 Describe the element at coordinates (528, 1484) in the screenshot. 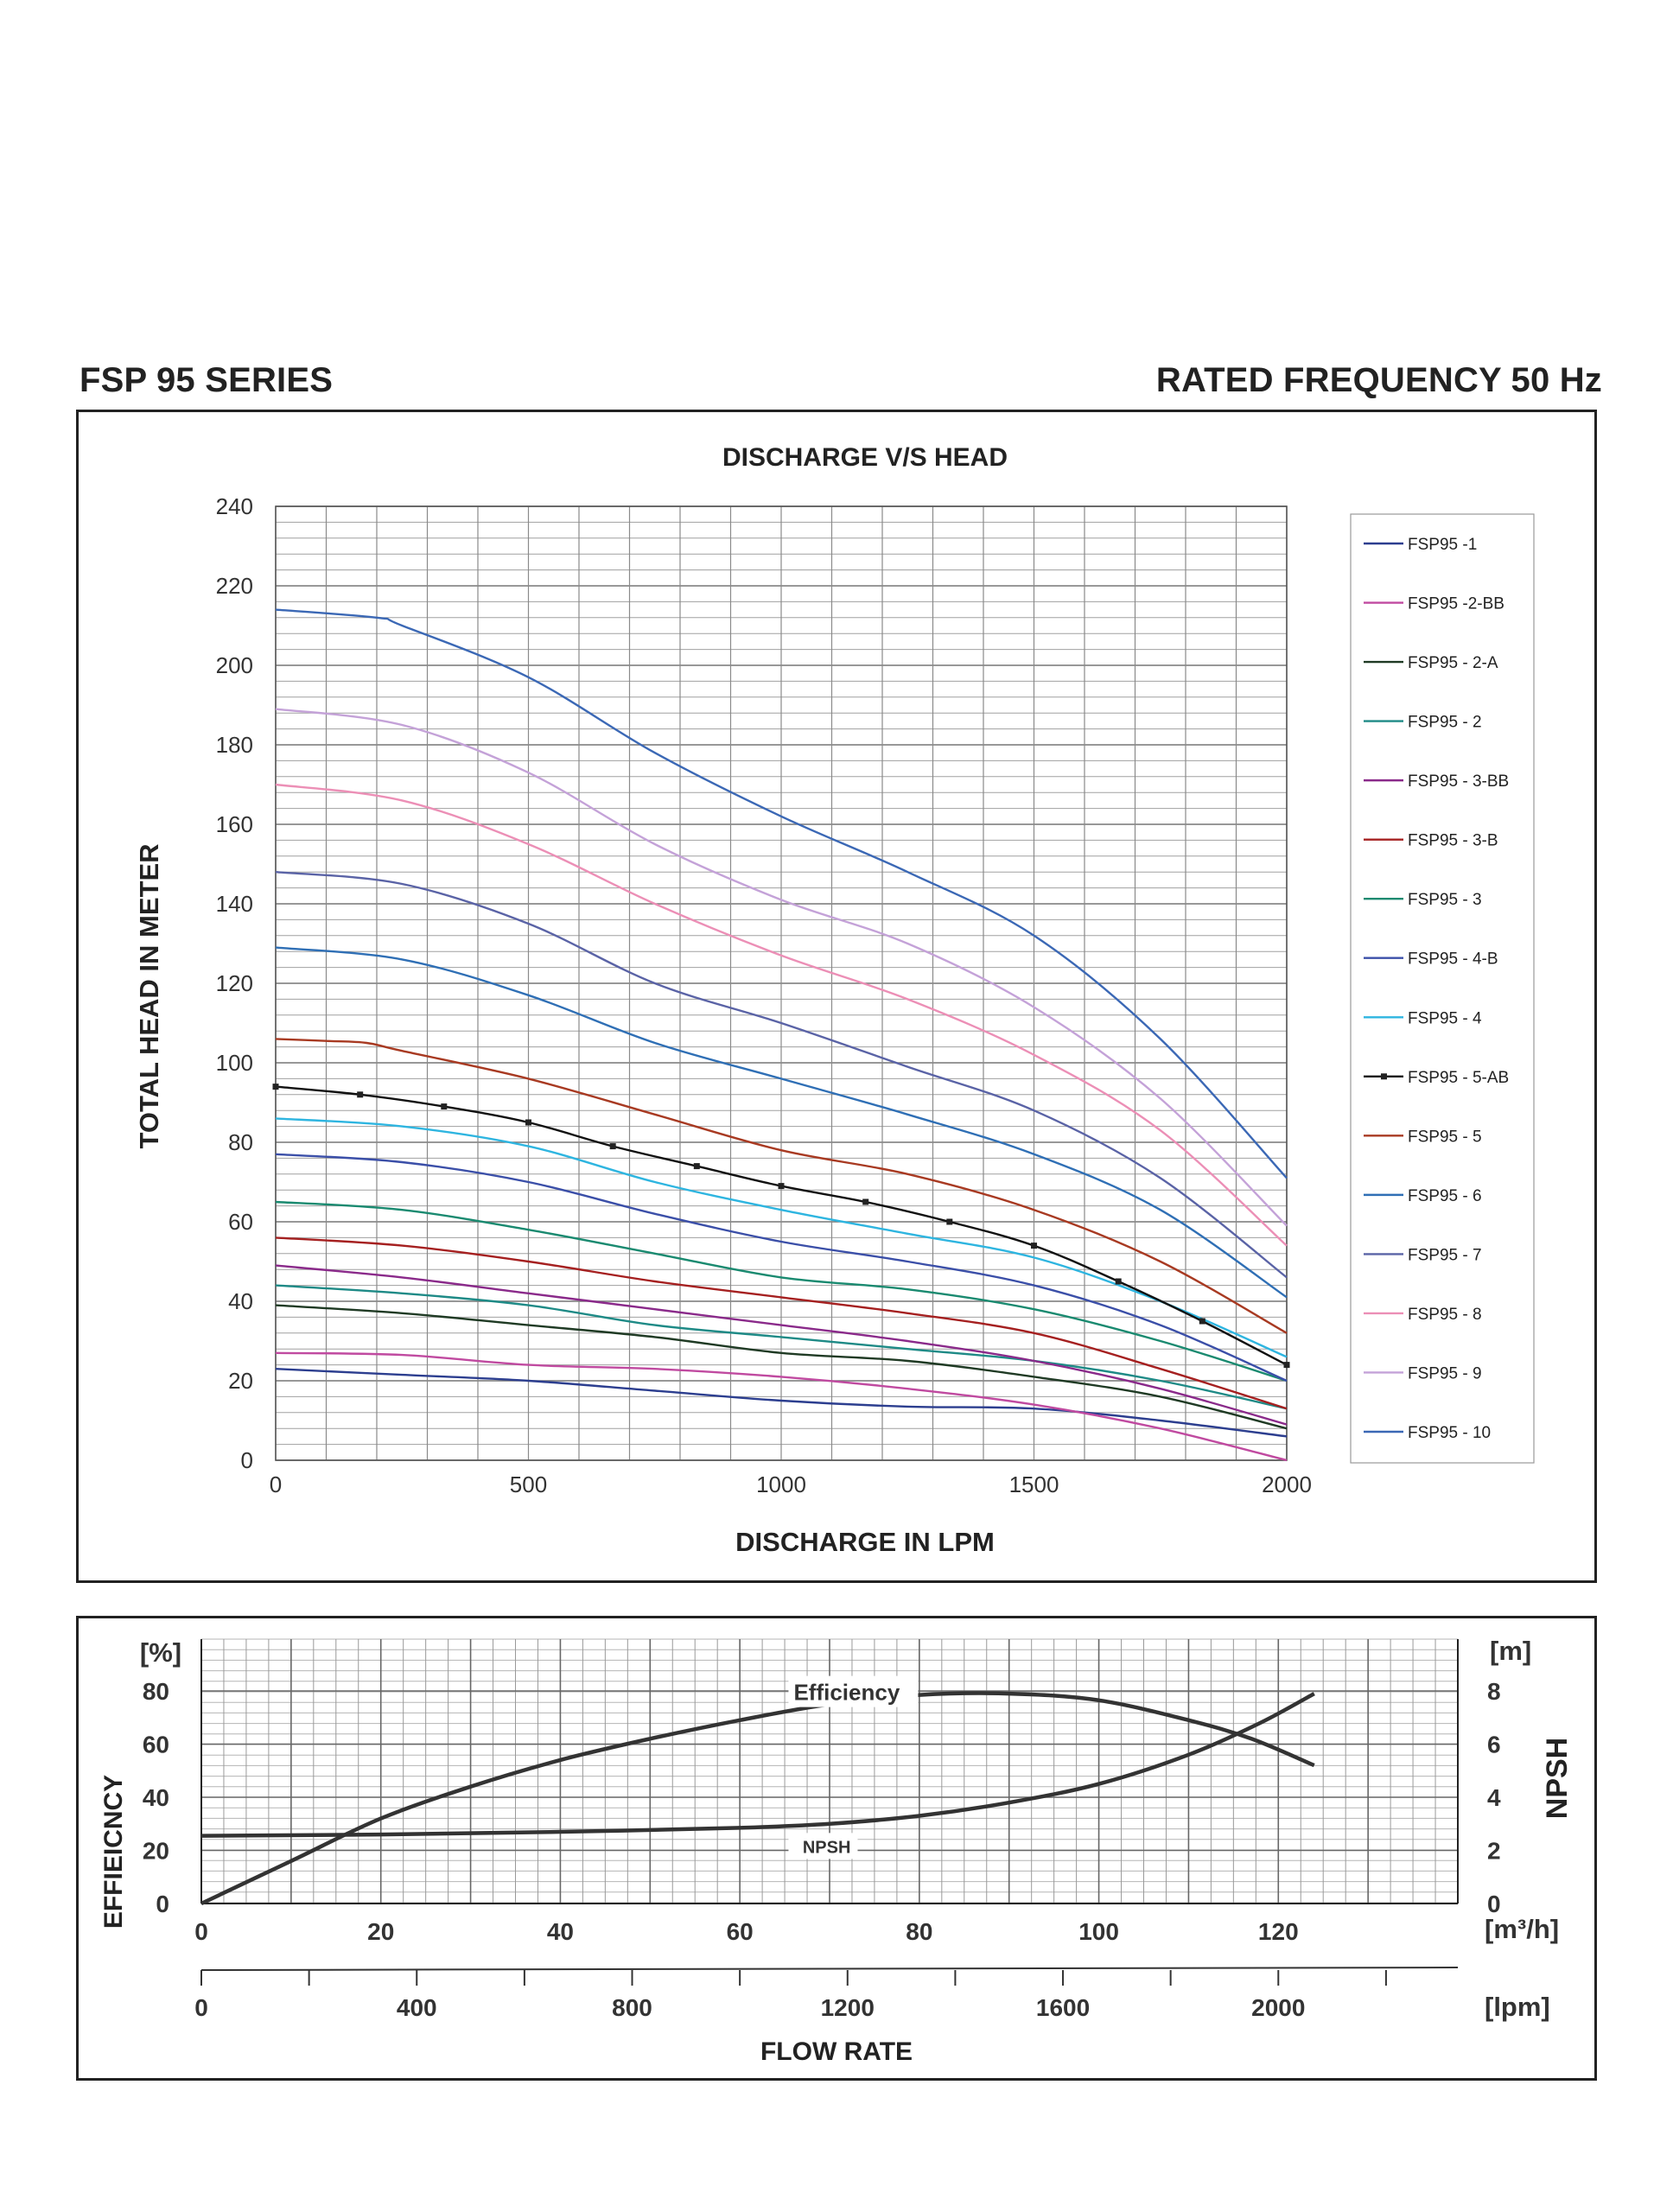

I see `x-tick-label: 500` at that location.